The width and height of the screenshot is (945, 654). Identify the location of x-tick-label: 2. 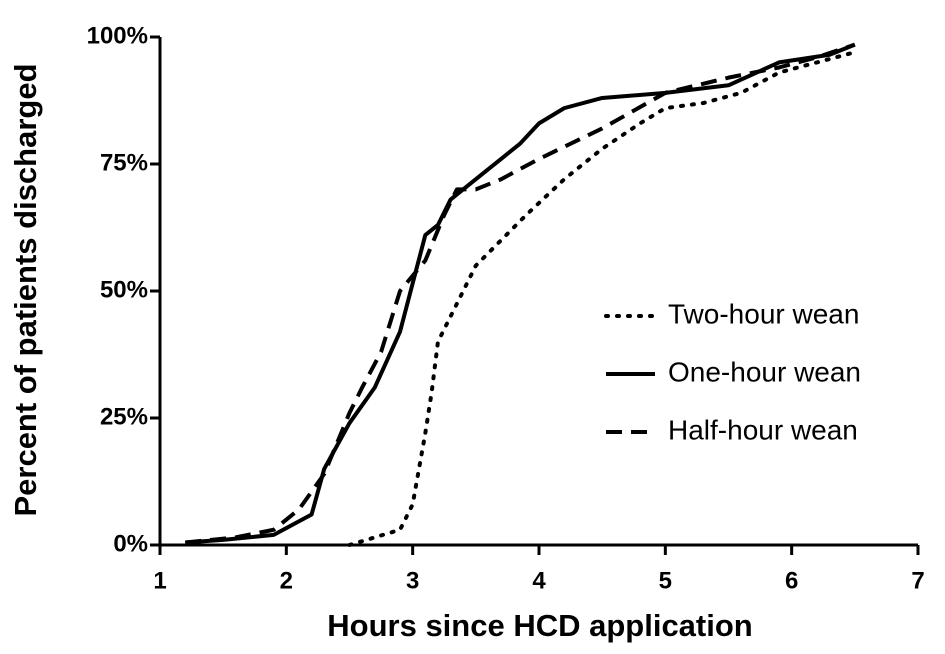
(286, 580).